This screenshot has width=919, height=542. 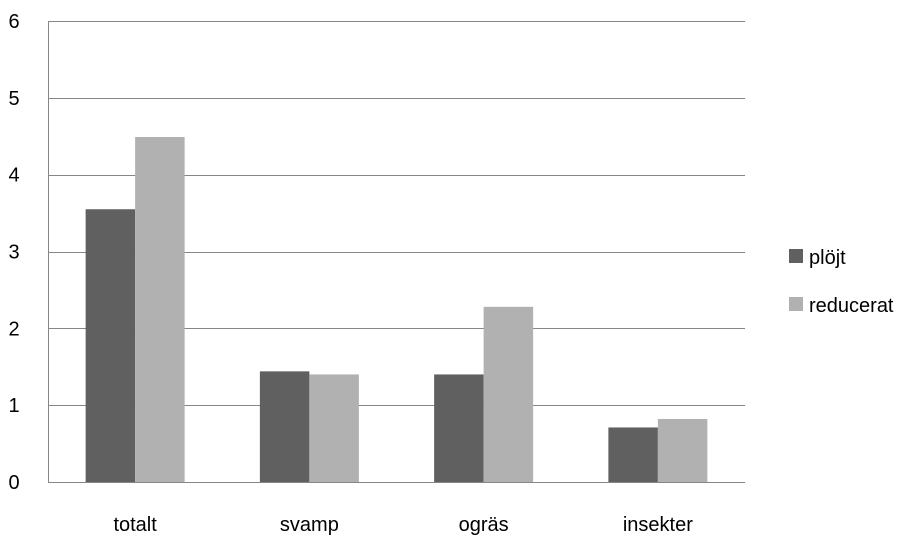 I want to click on y-tick-labels: 0 1 2 3 4 5 6, so click(x=13, y=252).